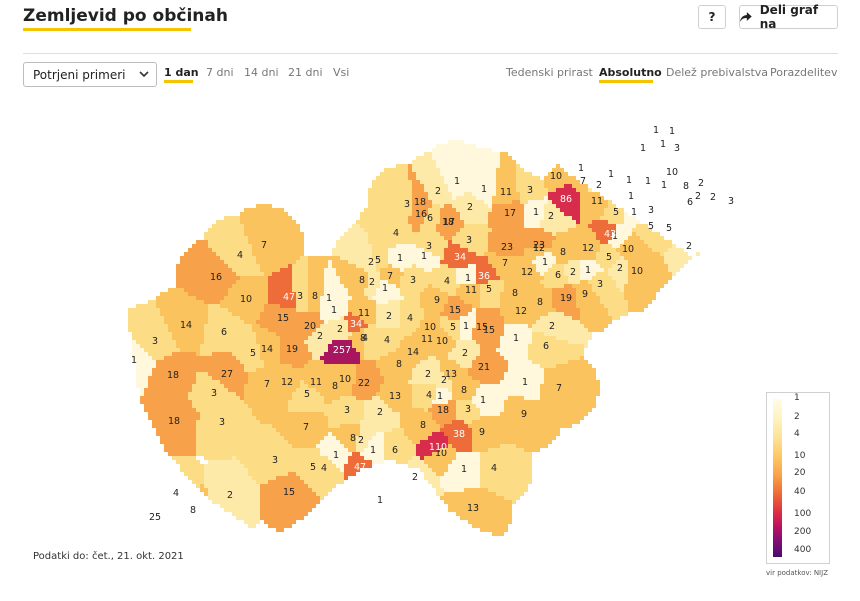 The width and height of the screenshot is (860, 601). Describe the element at coordinates (717, 72) in the screenshot. I see `tab-delez-prebivalstva: Delež prebivalstva` at that location.